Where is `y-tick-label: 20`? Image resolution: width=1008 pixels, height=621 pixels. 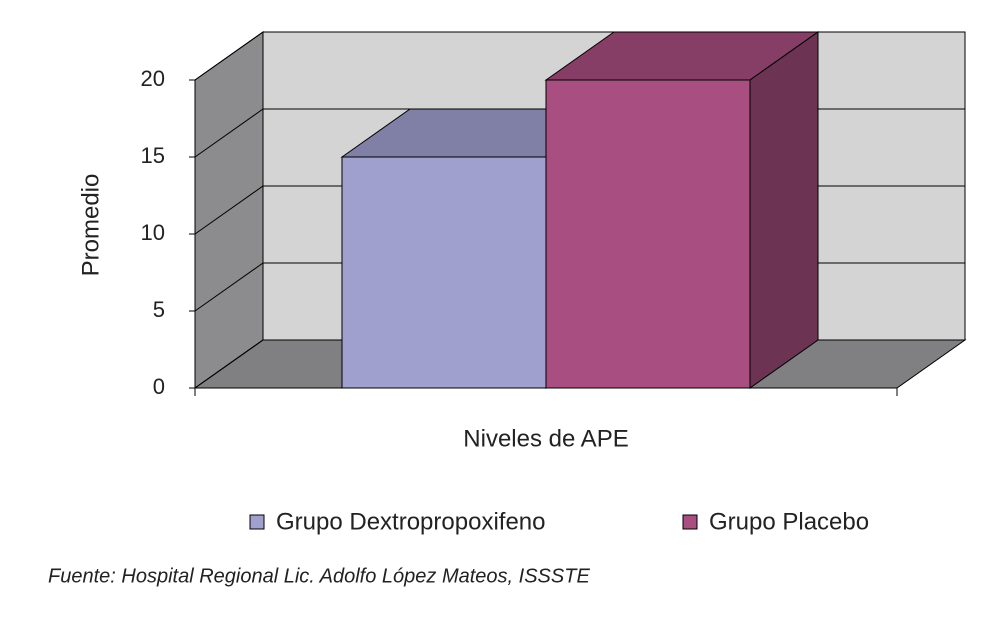
y-tick-label: 20 is located at coordinates (153, 78).